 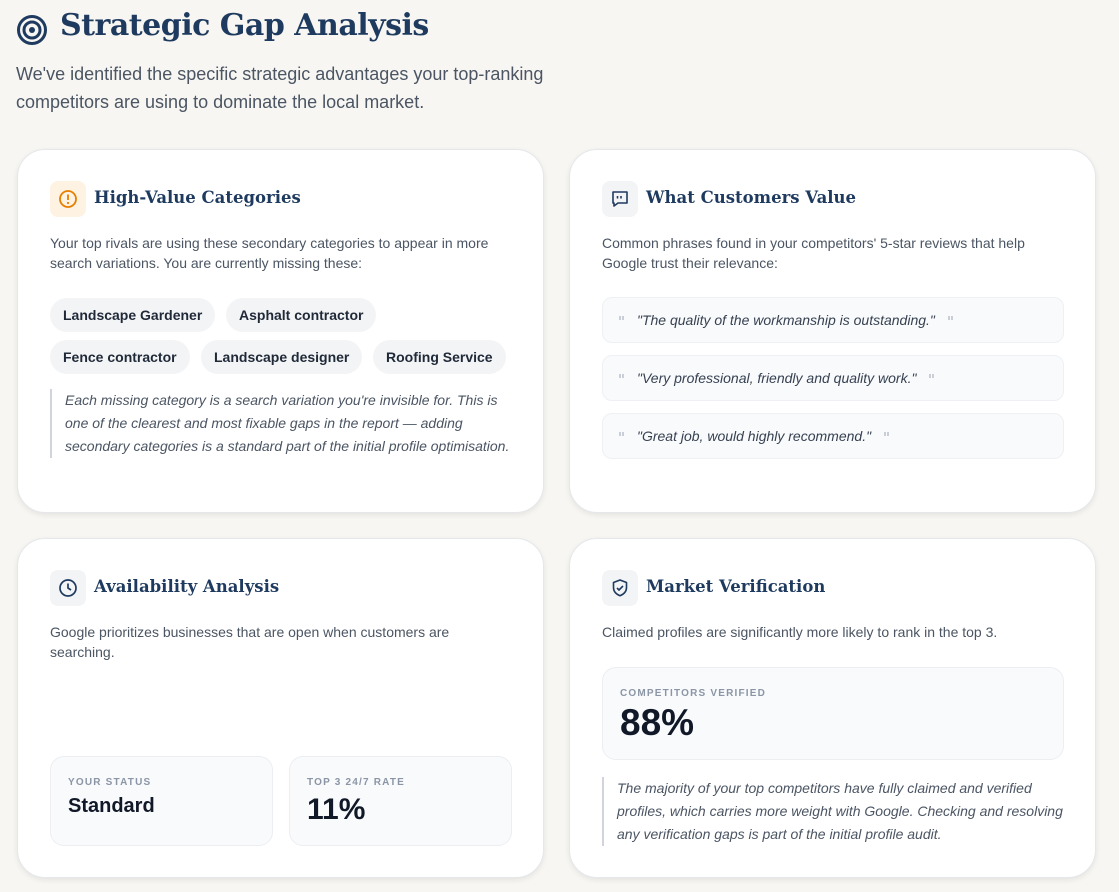 I want to click on stat-box: YOUR STATUS Standard, so click(x=161, y=801).